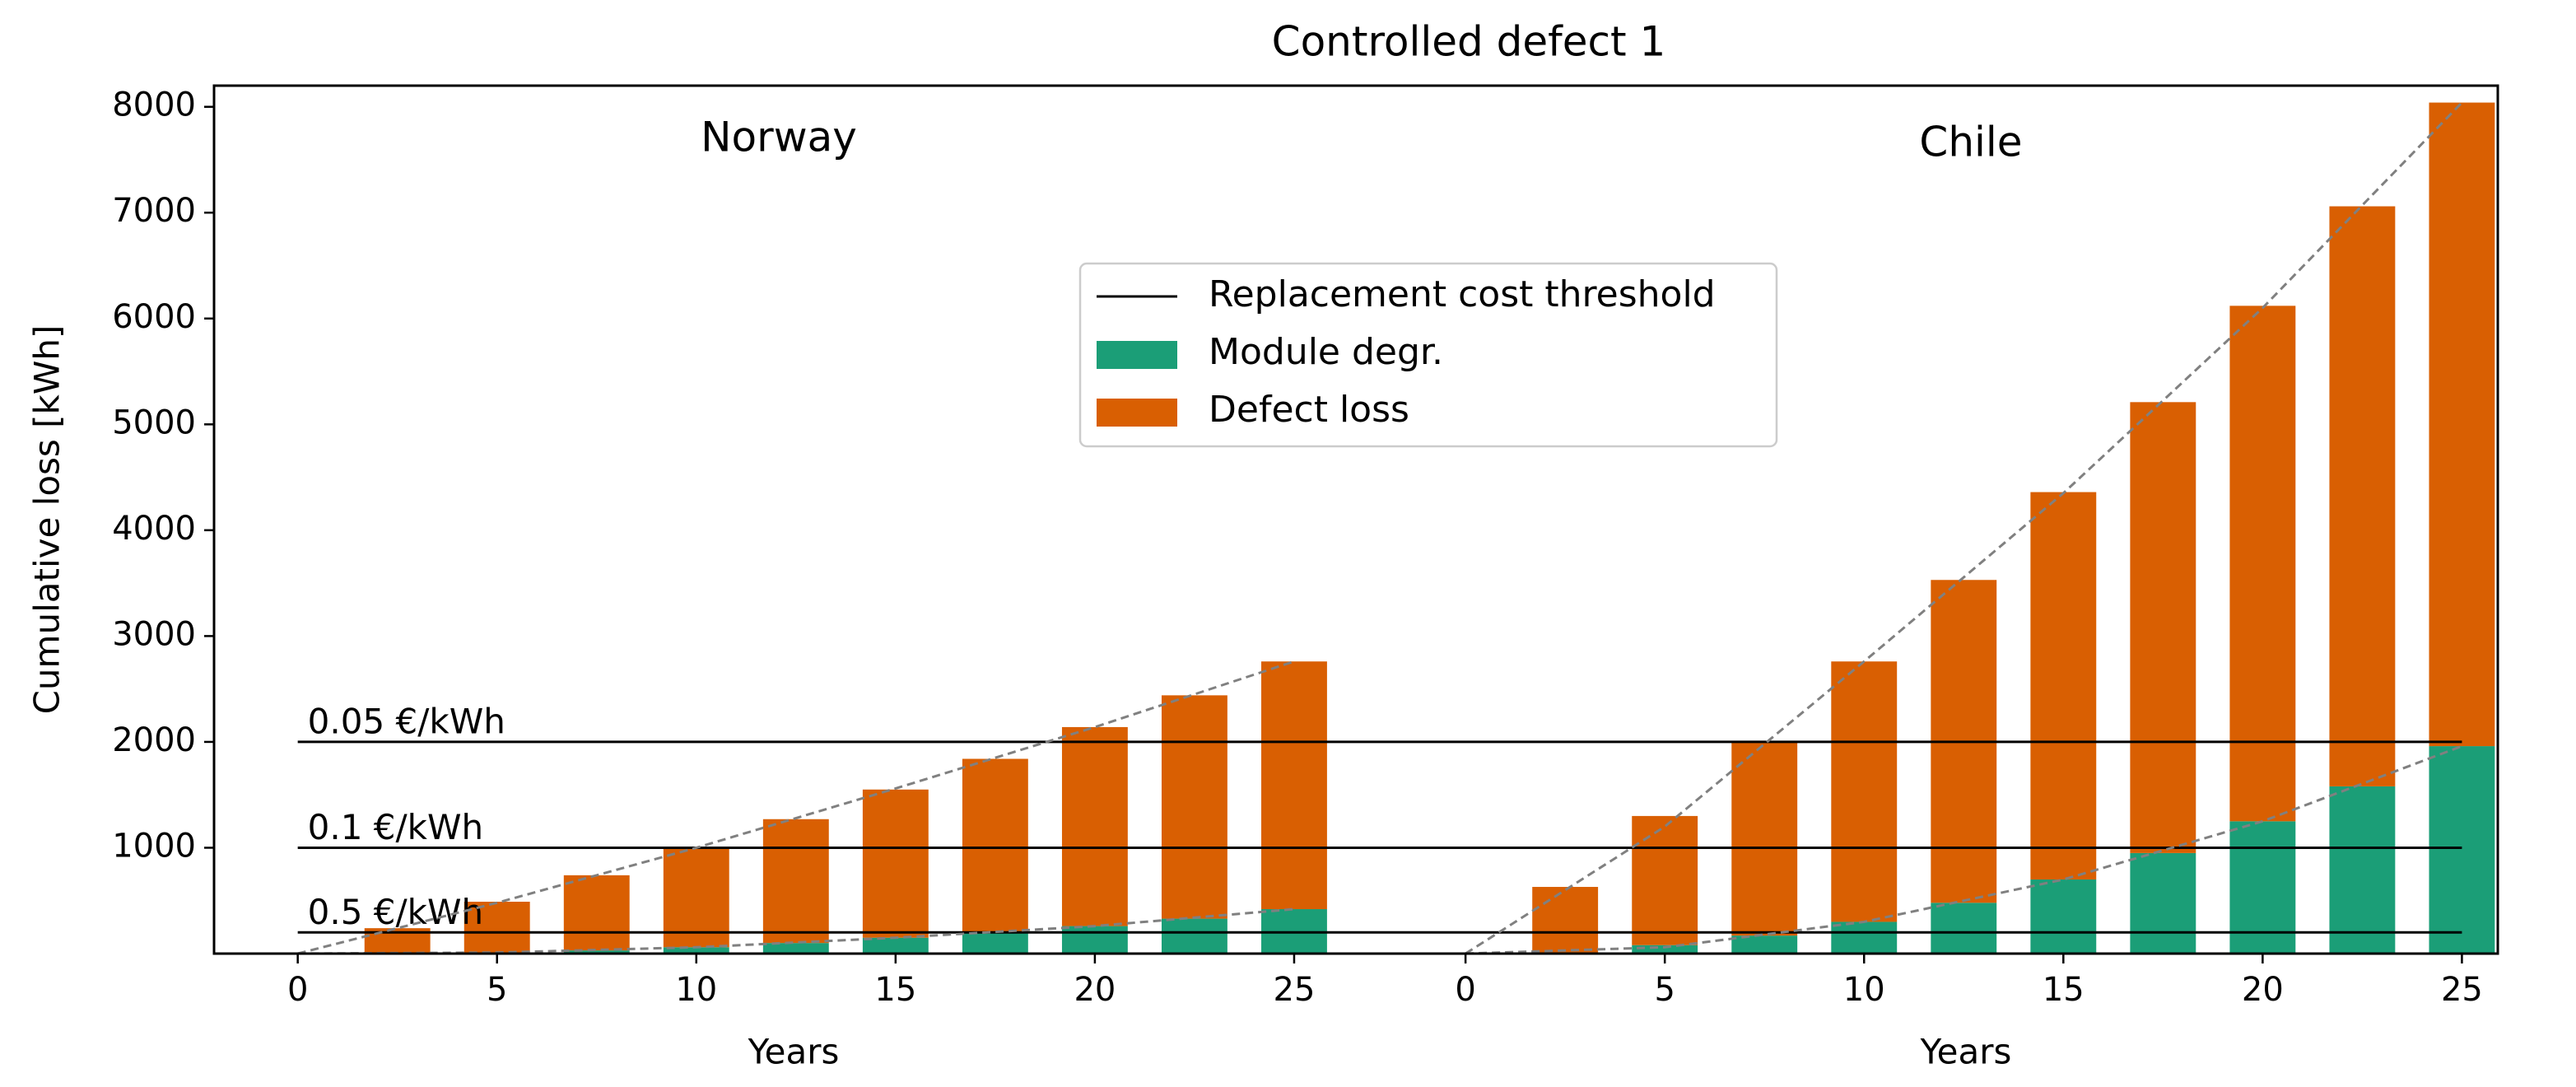 The image size is (2576, 1087). Describe the element at coordinates (396, 827) in the screenshot. I see `threshold-label: 0.1 €/kWh` at that location.